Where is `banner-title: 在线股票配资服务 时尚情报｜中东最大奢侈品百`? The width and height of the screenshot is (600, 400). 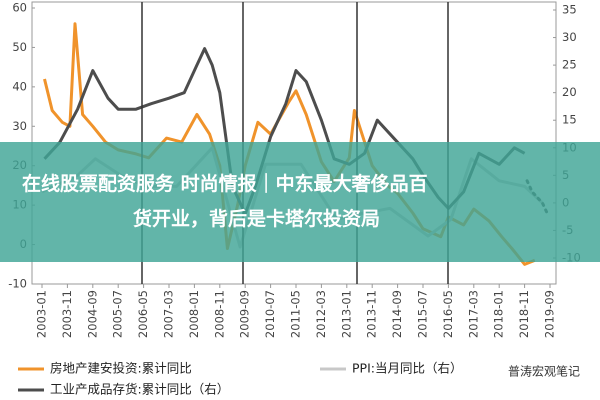
banner-title: 在线股票配资服务 时尚情报｜中东最大奢侈品百 is located at coordinates (225, 183).